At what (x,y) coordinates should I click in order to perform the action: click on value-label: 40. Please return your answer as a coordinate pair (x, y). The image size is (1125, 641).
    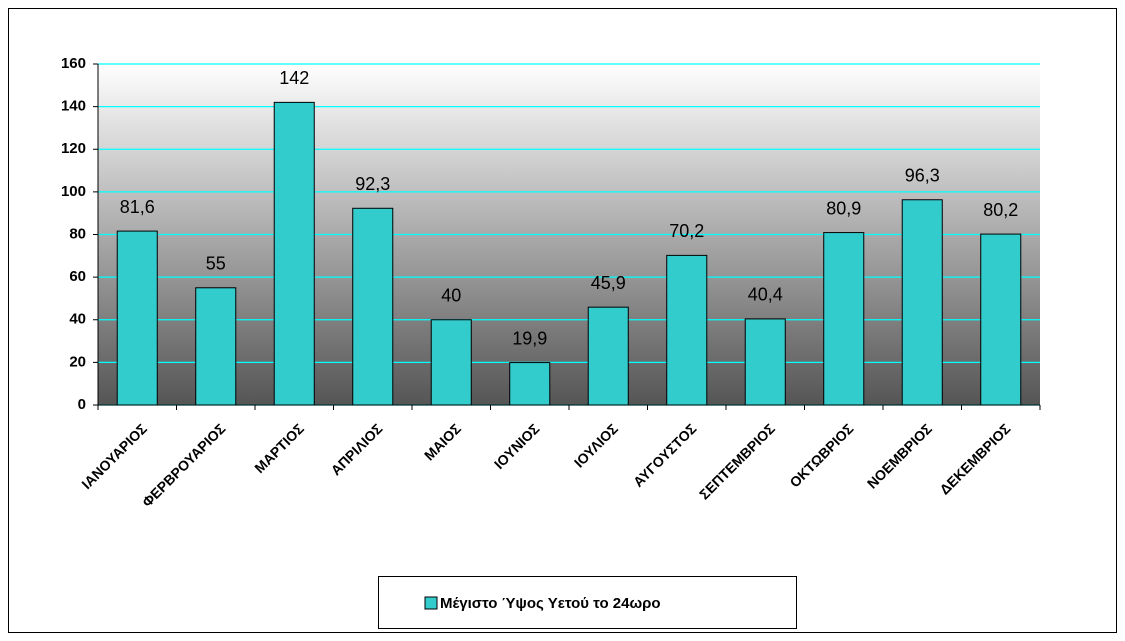
    Looking at the image, I should click on (451, 296).